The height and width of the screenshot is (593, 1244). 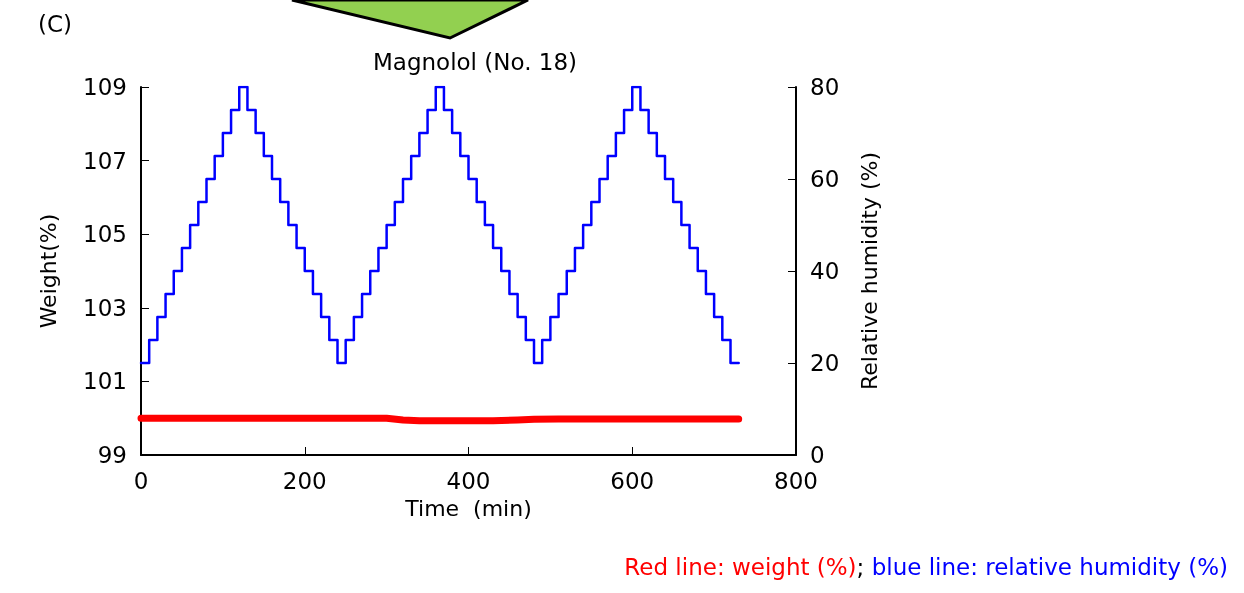 What do you see at coordinates (869, 271) in the screenshot?
I see `y2-axis-title: Relative humidity (%)` at bounding box center [869, 271].